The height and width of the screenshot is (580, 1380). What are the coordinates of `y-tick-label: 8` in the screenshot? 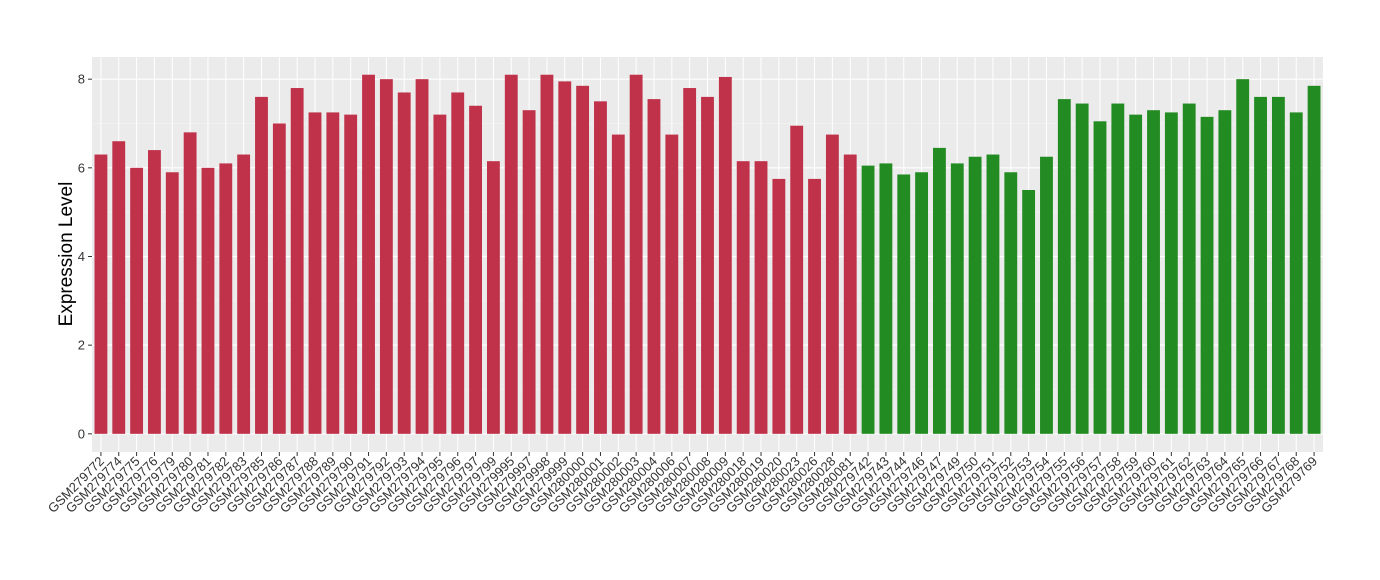 It's located at (81, 79).